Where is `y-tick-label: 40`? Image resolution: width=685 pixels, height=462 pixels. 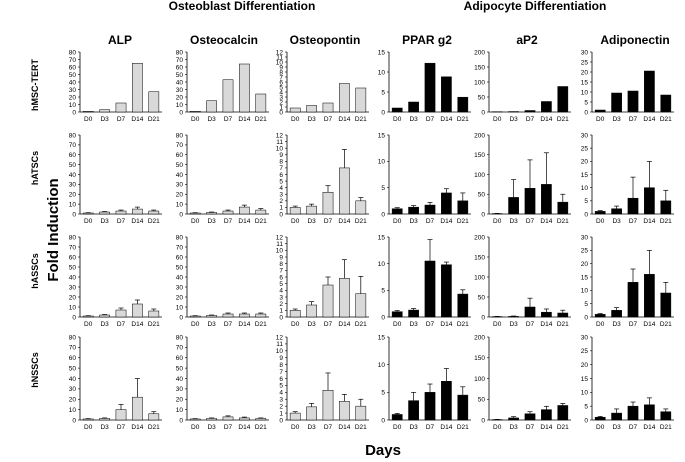 y-tick-label: 40 is located at coordinates (180, 175).